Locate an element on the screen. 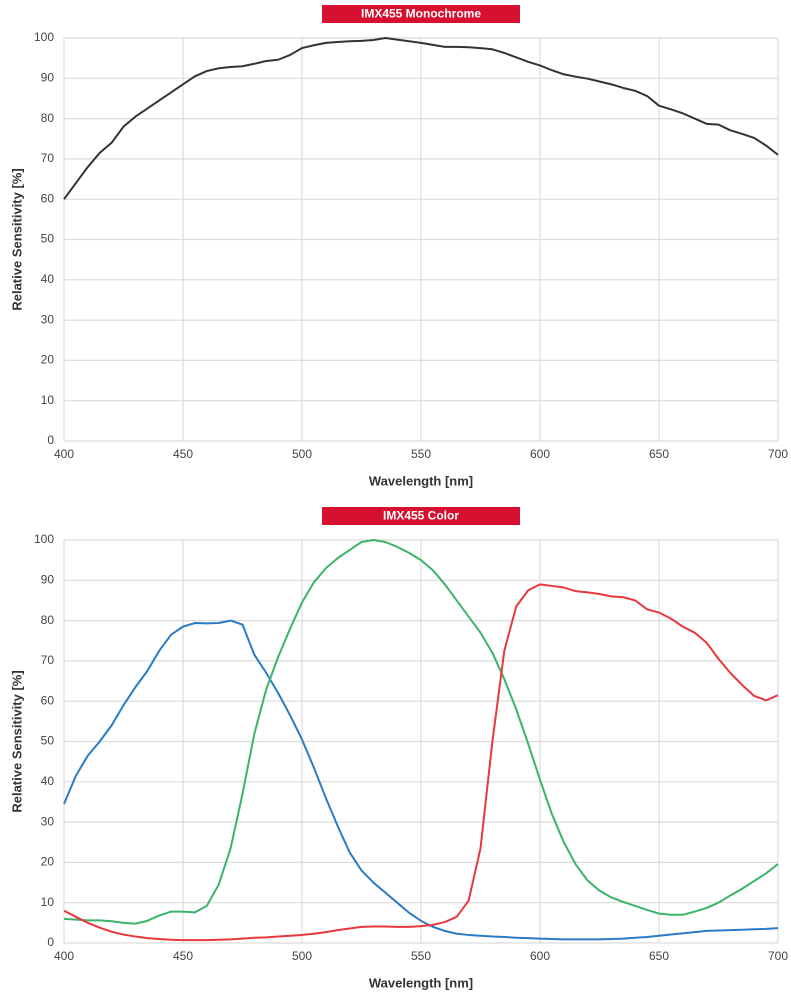  chart-title: IMX455 Color is located at coordinates (421, 516).